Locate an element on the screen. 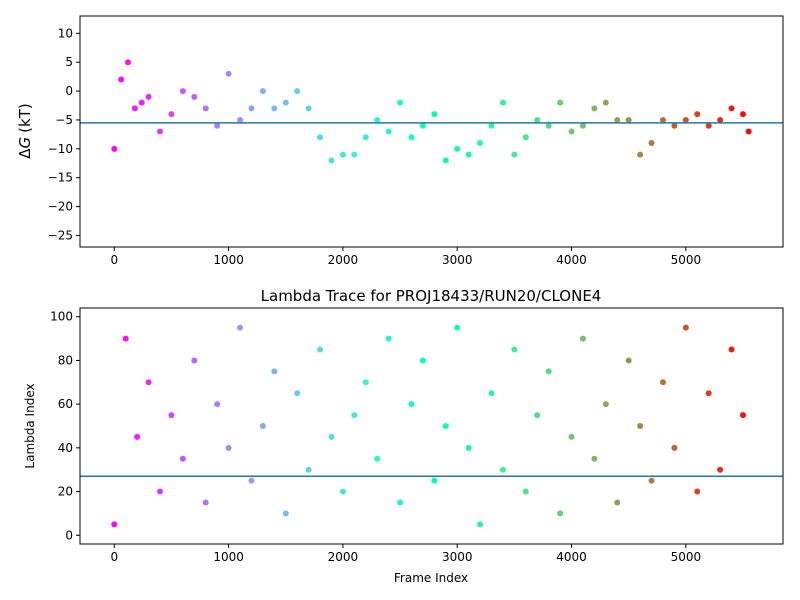  lambda-x-tick-label: 1000 is located at coordinates (228, 557).